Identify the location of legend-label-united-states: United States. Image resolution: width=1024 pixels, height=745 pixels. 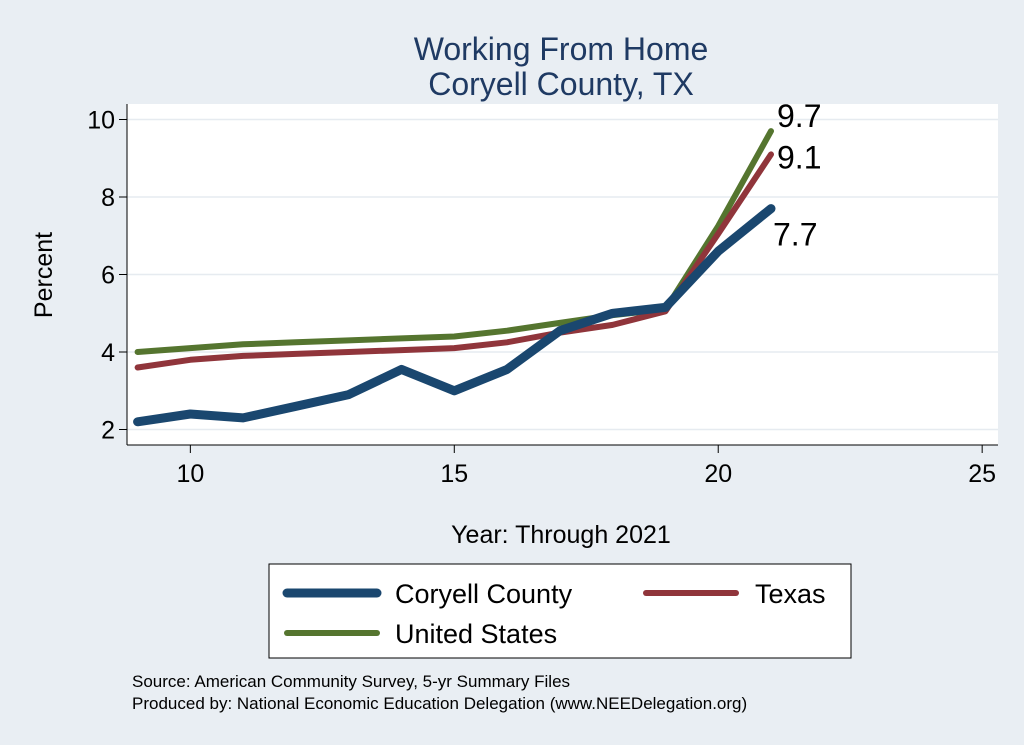
(476, 634).